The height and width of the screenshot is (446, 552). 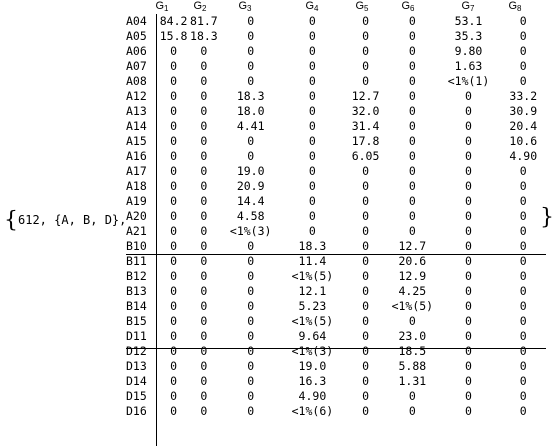 I want to click on table-row: B12 0 0 0 <1%(5) 0 12.9 0 0, so click(x=336, y=276).